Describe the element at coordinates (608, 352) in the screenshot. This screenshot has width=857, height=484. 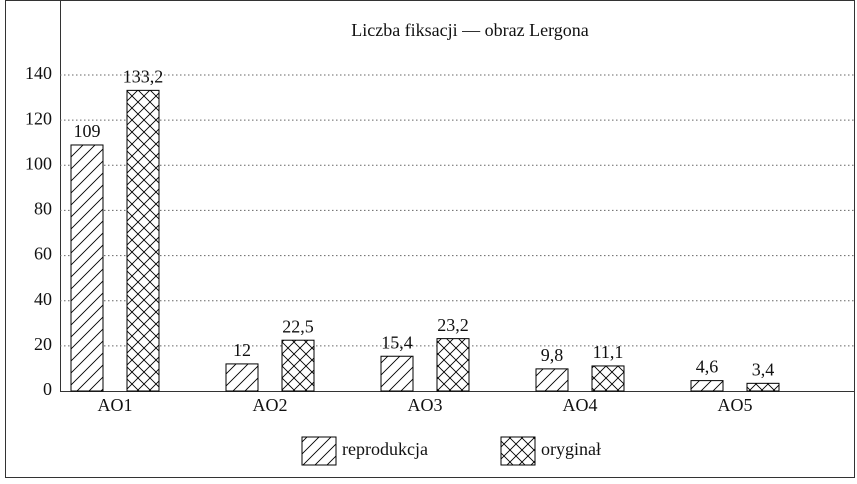
I see `value-label: 11,1` at that location.